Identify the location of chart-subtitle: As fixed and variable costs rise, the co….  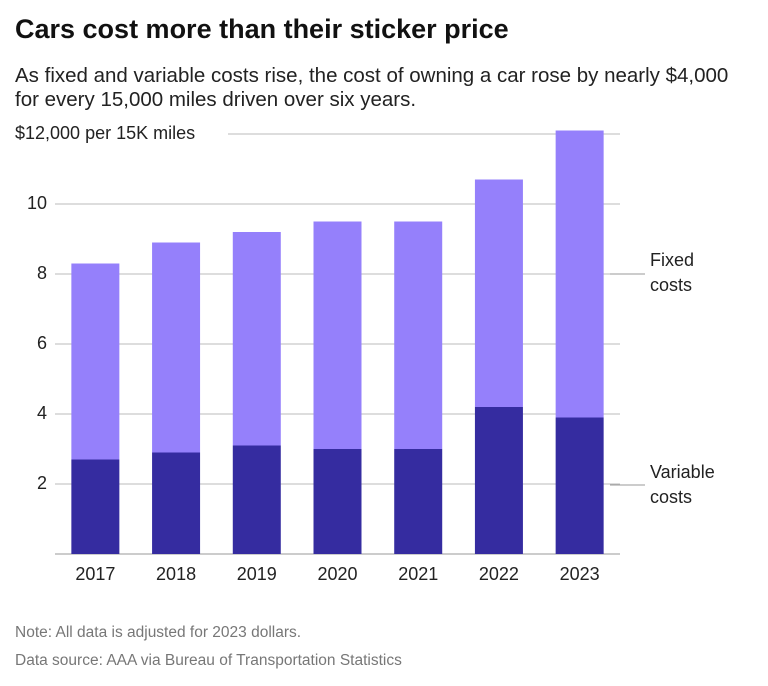
(372, 87).